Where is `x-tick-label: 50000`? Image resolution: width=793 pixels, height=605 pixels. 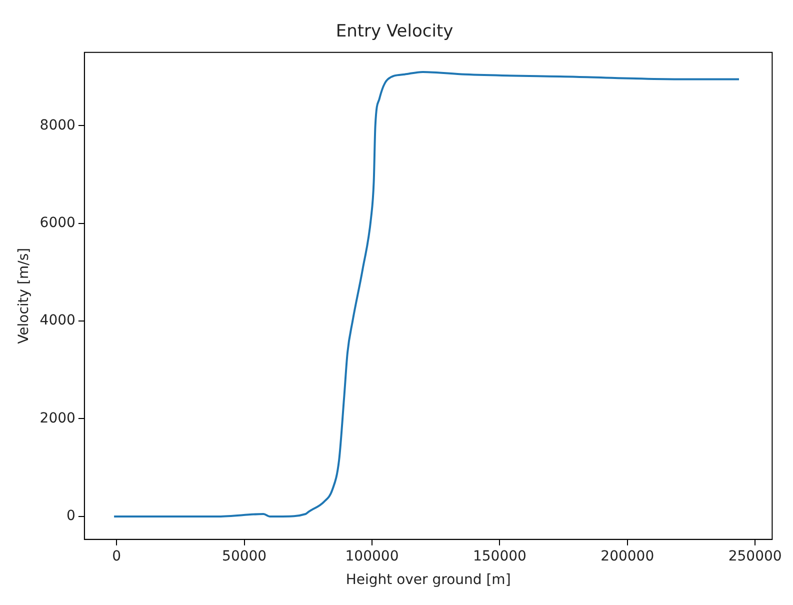 x-tick-label: 50000 is located at coordinates (244, 556).